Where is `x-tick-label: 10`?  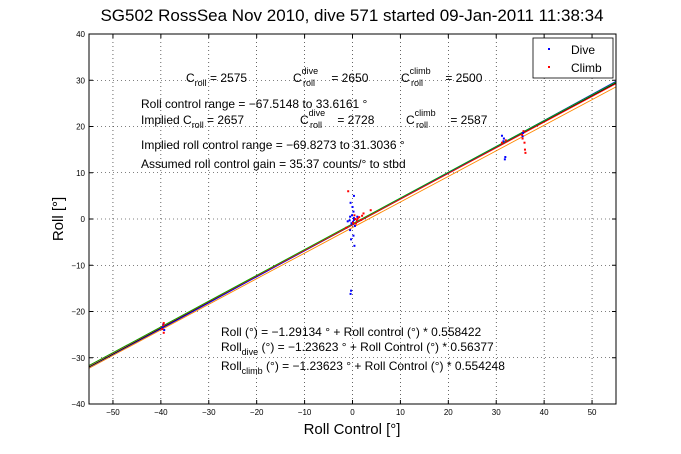 x-tick-label: 10 is located at coordinates (400, 412).